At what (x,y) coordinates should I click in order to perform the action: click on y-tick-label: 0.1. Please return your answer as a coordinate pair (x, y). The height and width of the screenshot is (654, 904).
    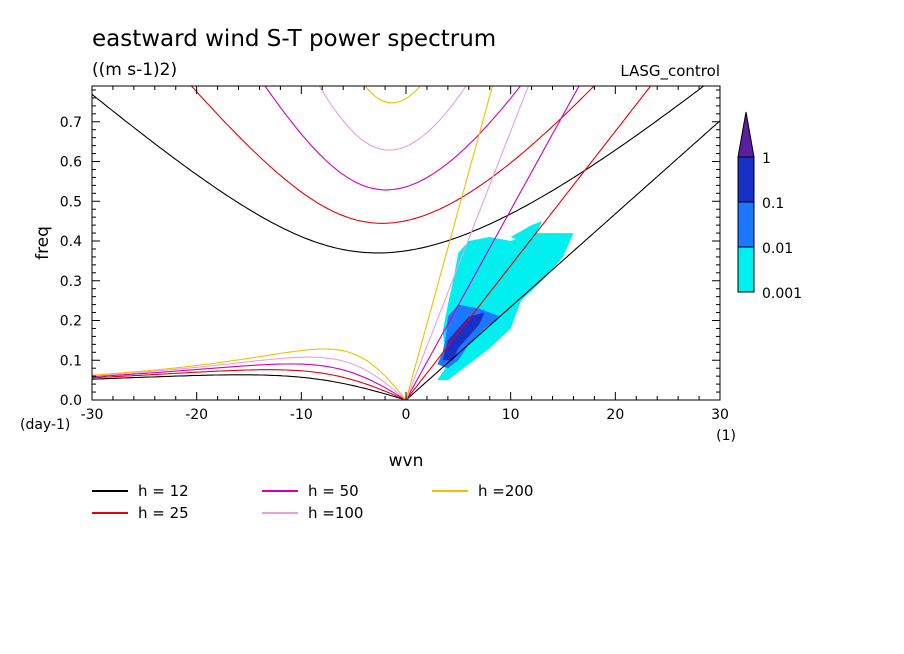
    Looking at the image, I should click on (71, 361).